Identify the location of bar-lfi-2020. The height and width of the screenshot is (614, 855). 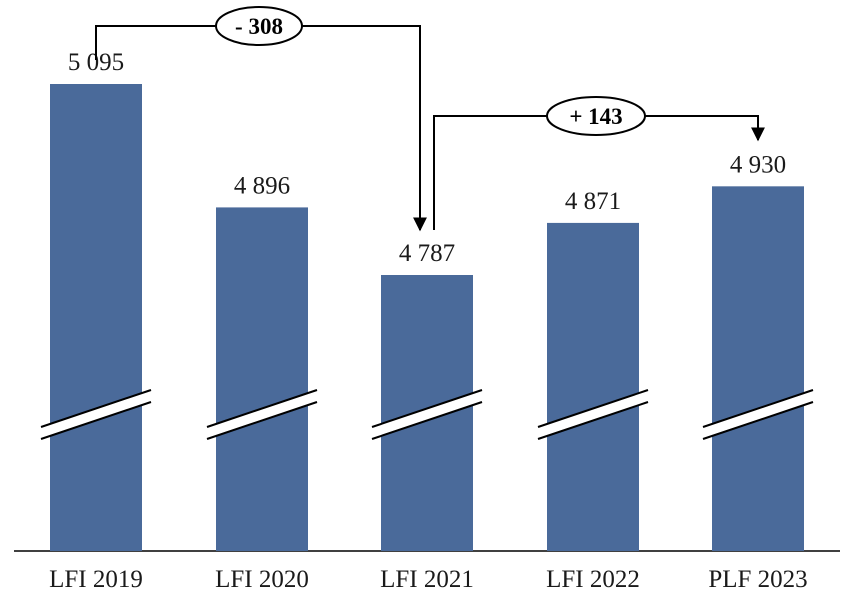
(262, 379).